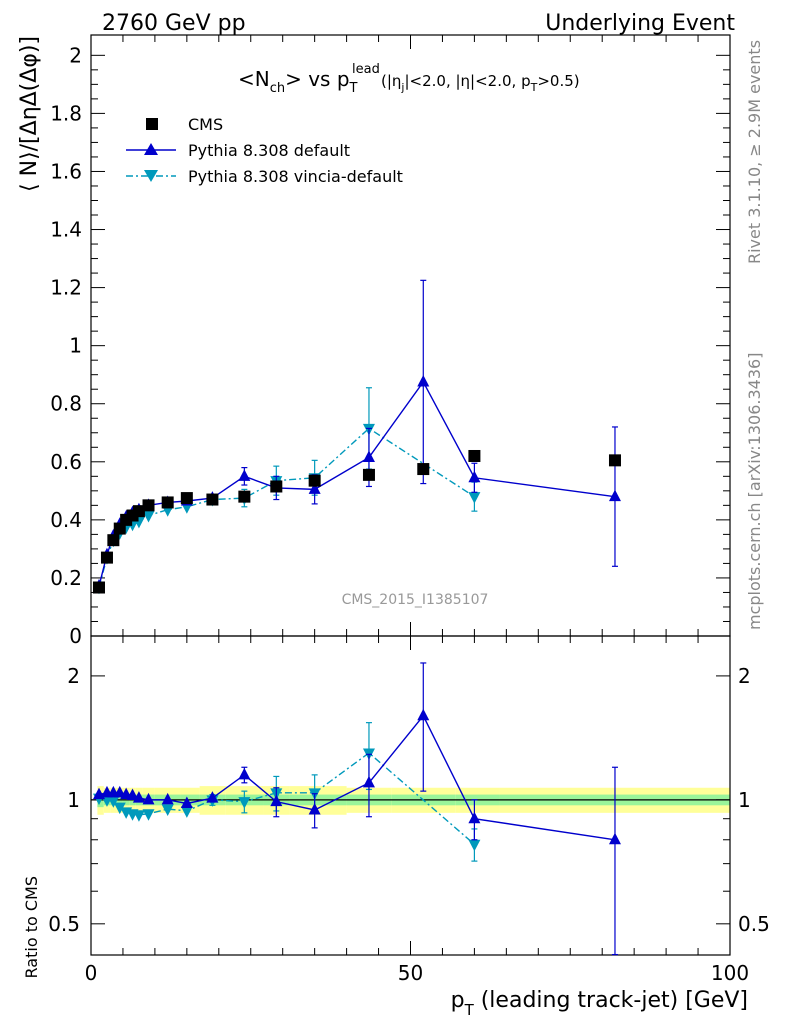  Describe the element at coordinates (640, 23) in the screenshot. I see `analysis-label: Underlying Event` at that location.